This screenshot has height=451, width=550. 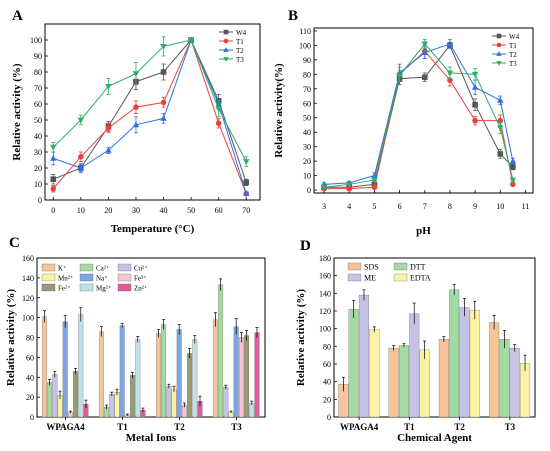 What do you see at coordinates (500, 206) in the screenshot?
I see `x-tick-label: 10` at bounding box center [500, 206].